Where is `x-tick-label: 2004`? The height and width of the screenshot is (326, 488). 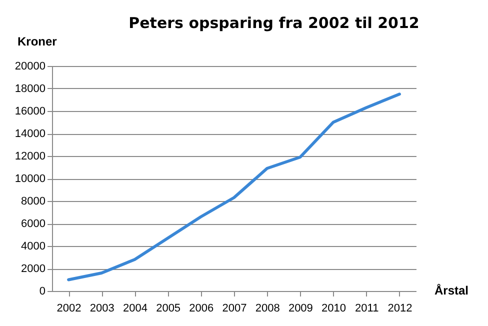
x-tick-label: 2004 is located at coordinates (135, 308).